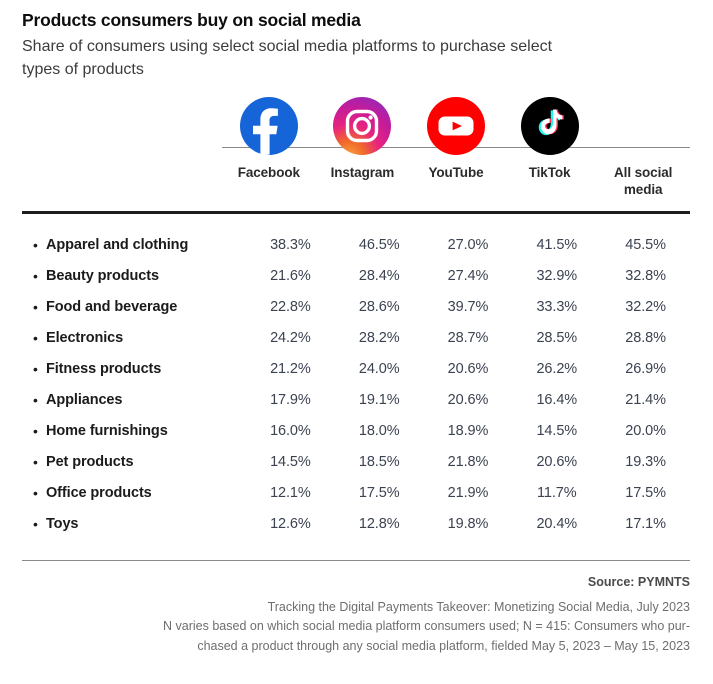  Describe the element at coordinates (379, 369) in the screenshot. I see `cell-instagram: 24.0%` at that location.